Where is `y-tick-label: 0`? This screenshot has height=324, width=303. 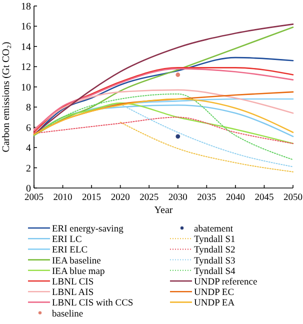 y-tick-label: 0 is located at coordinates (28, 189).